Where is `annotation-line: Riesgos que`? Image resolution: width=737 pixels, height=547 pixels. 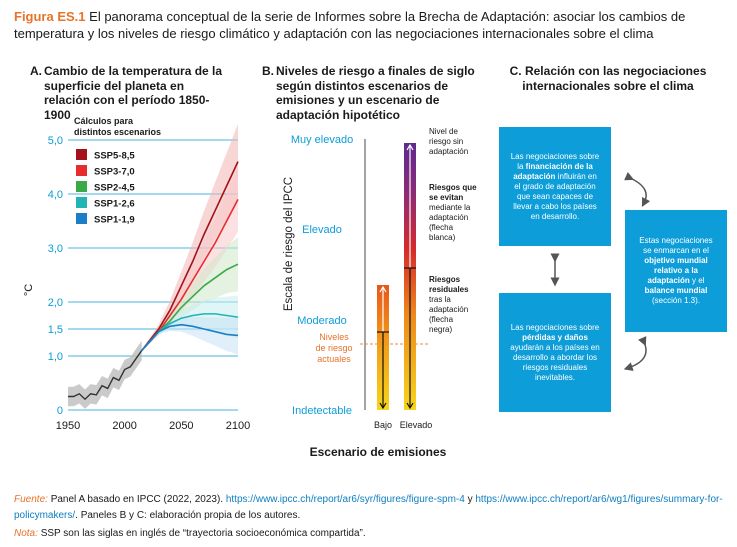 annotation-line: Riesgos que is located at coordinates (453, 187).